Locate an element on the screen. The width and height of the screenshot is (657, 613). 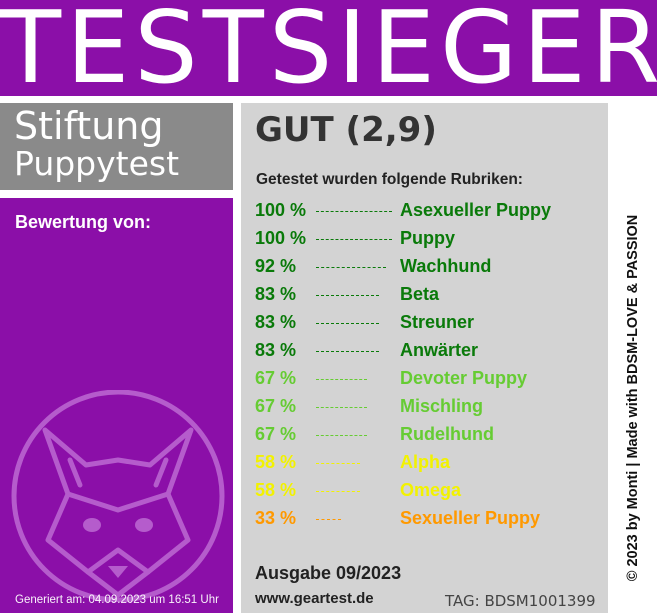
brand-box is located at coordinates (116, 146).